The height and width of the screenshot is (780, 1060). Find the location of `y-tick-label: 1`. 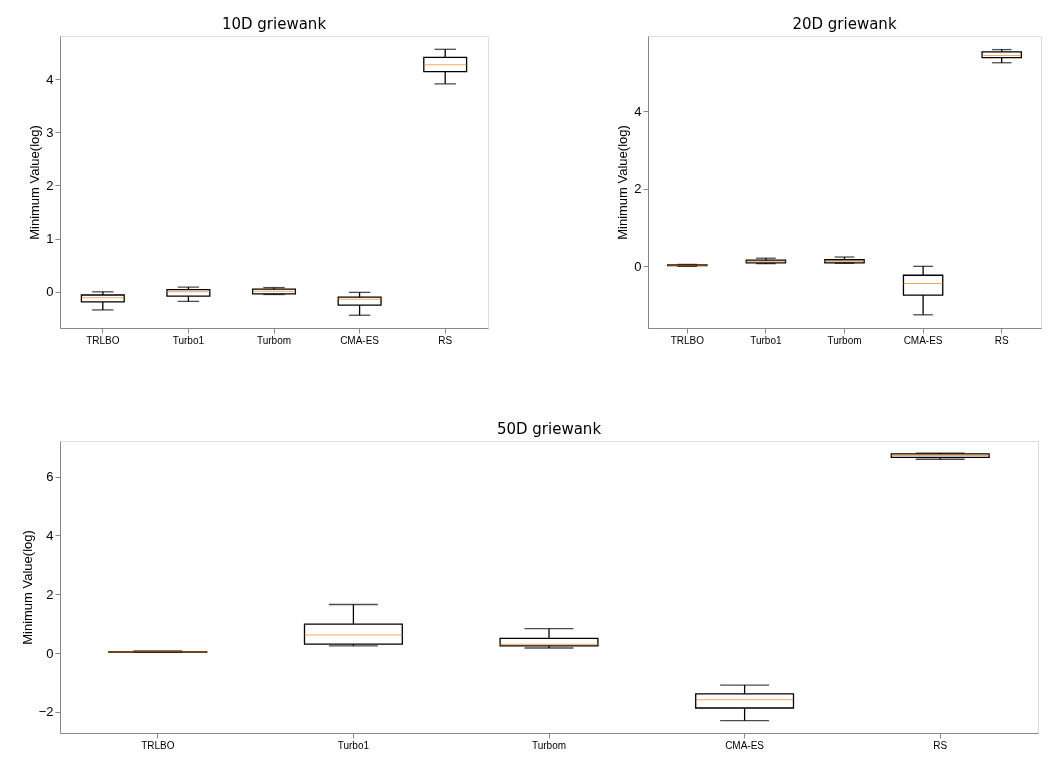

y-tick-label: 1 is located at coordinates (50, 239).